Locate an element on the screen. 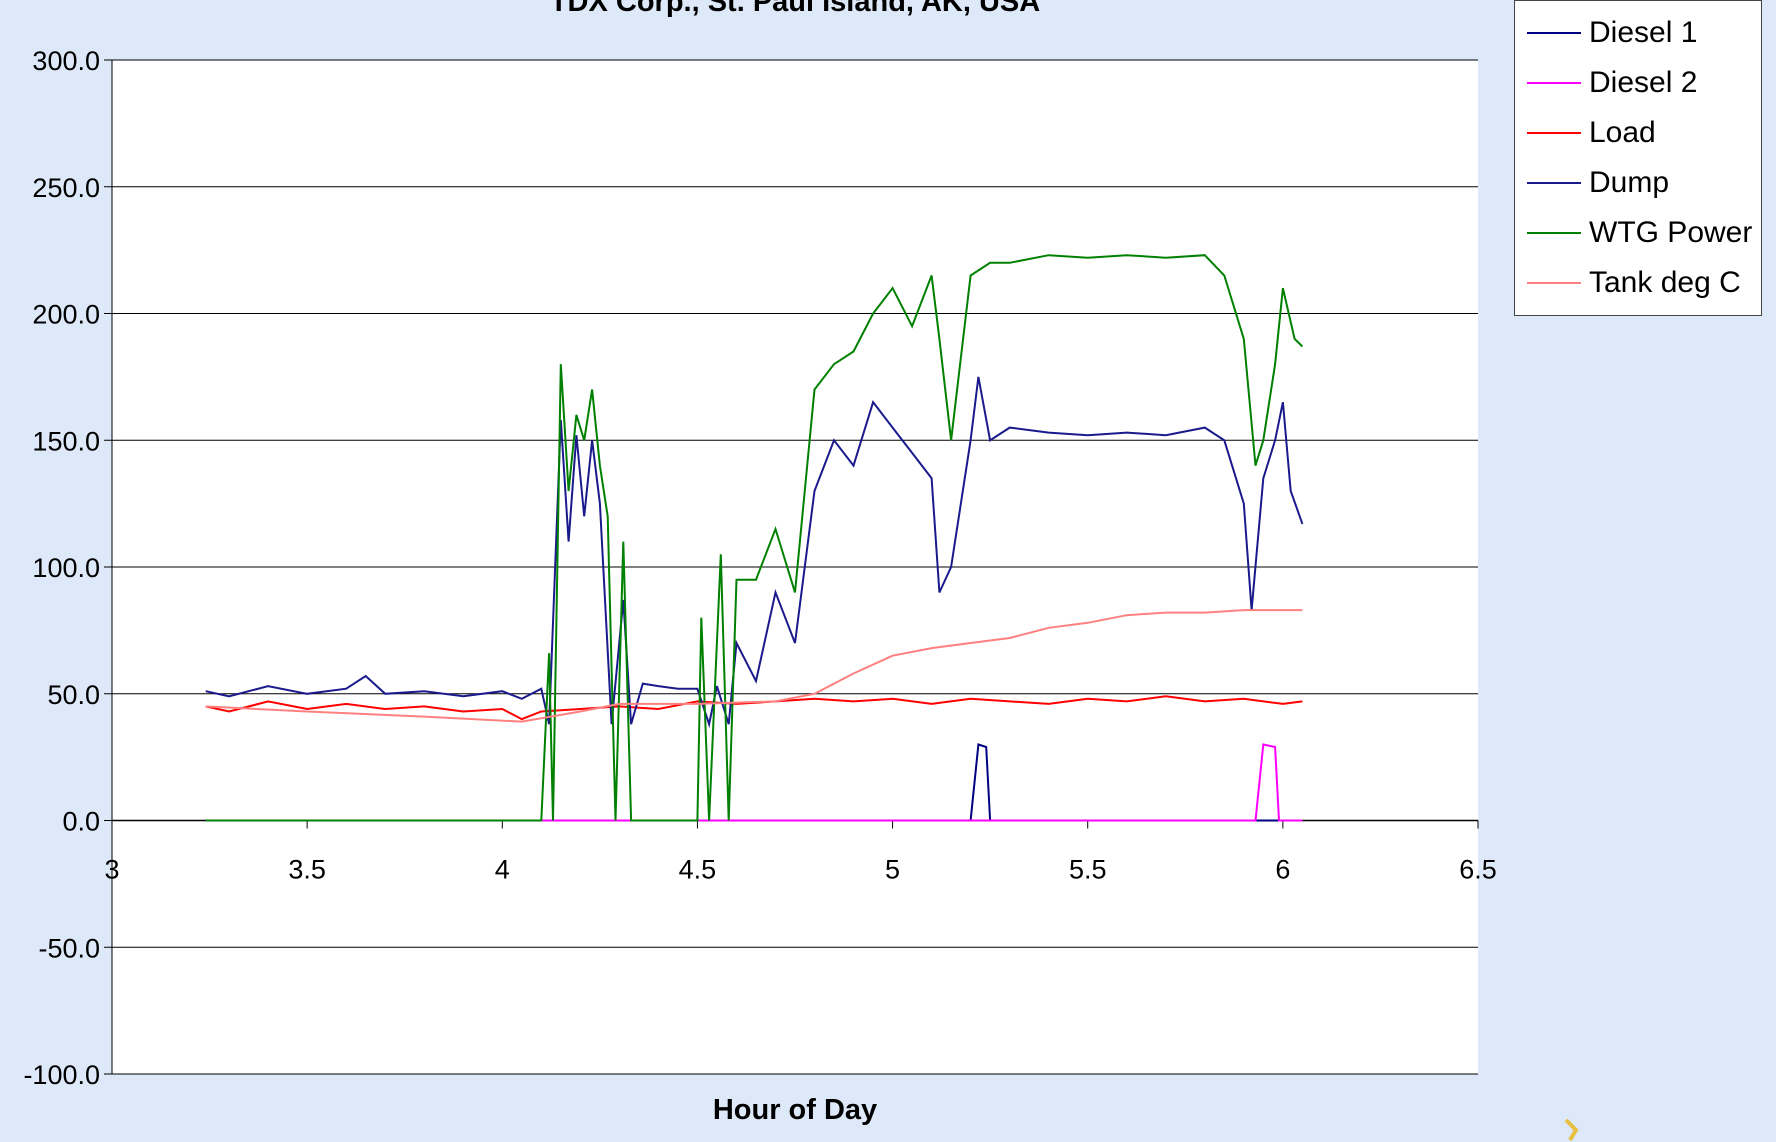  chart-title: TDX Corp., St. Paul Island, AK, USA is located at coordinates (795, 9).